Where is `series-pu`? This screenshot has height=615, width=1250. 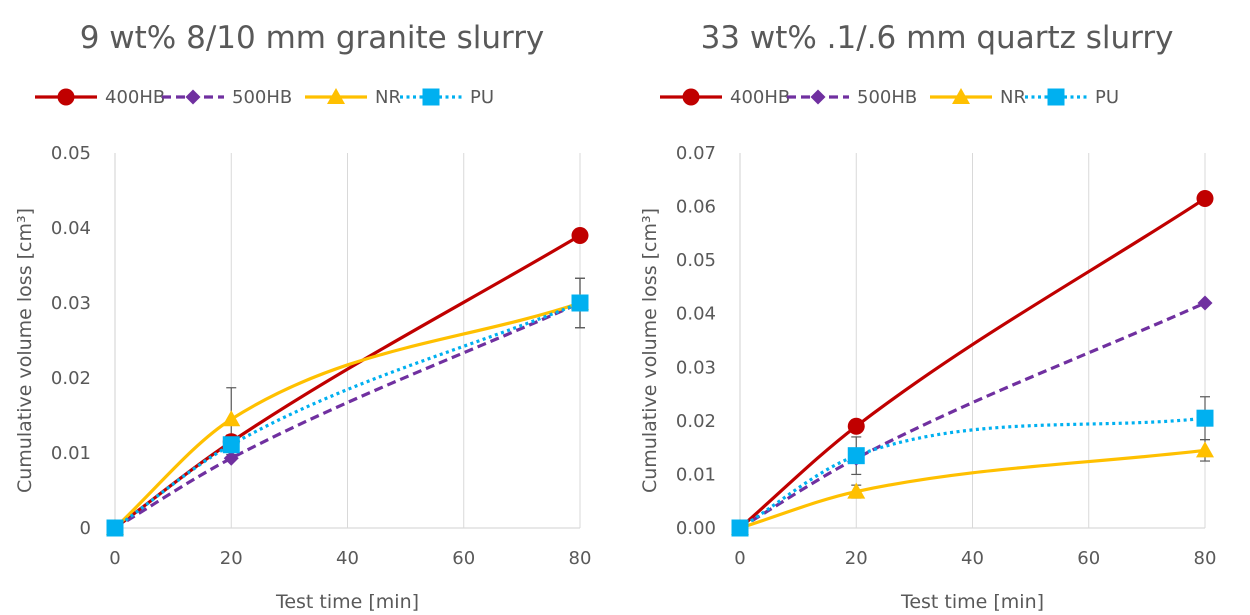
series-pu is located at coordinates (972, 473).